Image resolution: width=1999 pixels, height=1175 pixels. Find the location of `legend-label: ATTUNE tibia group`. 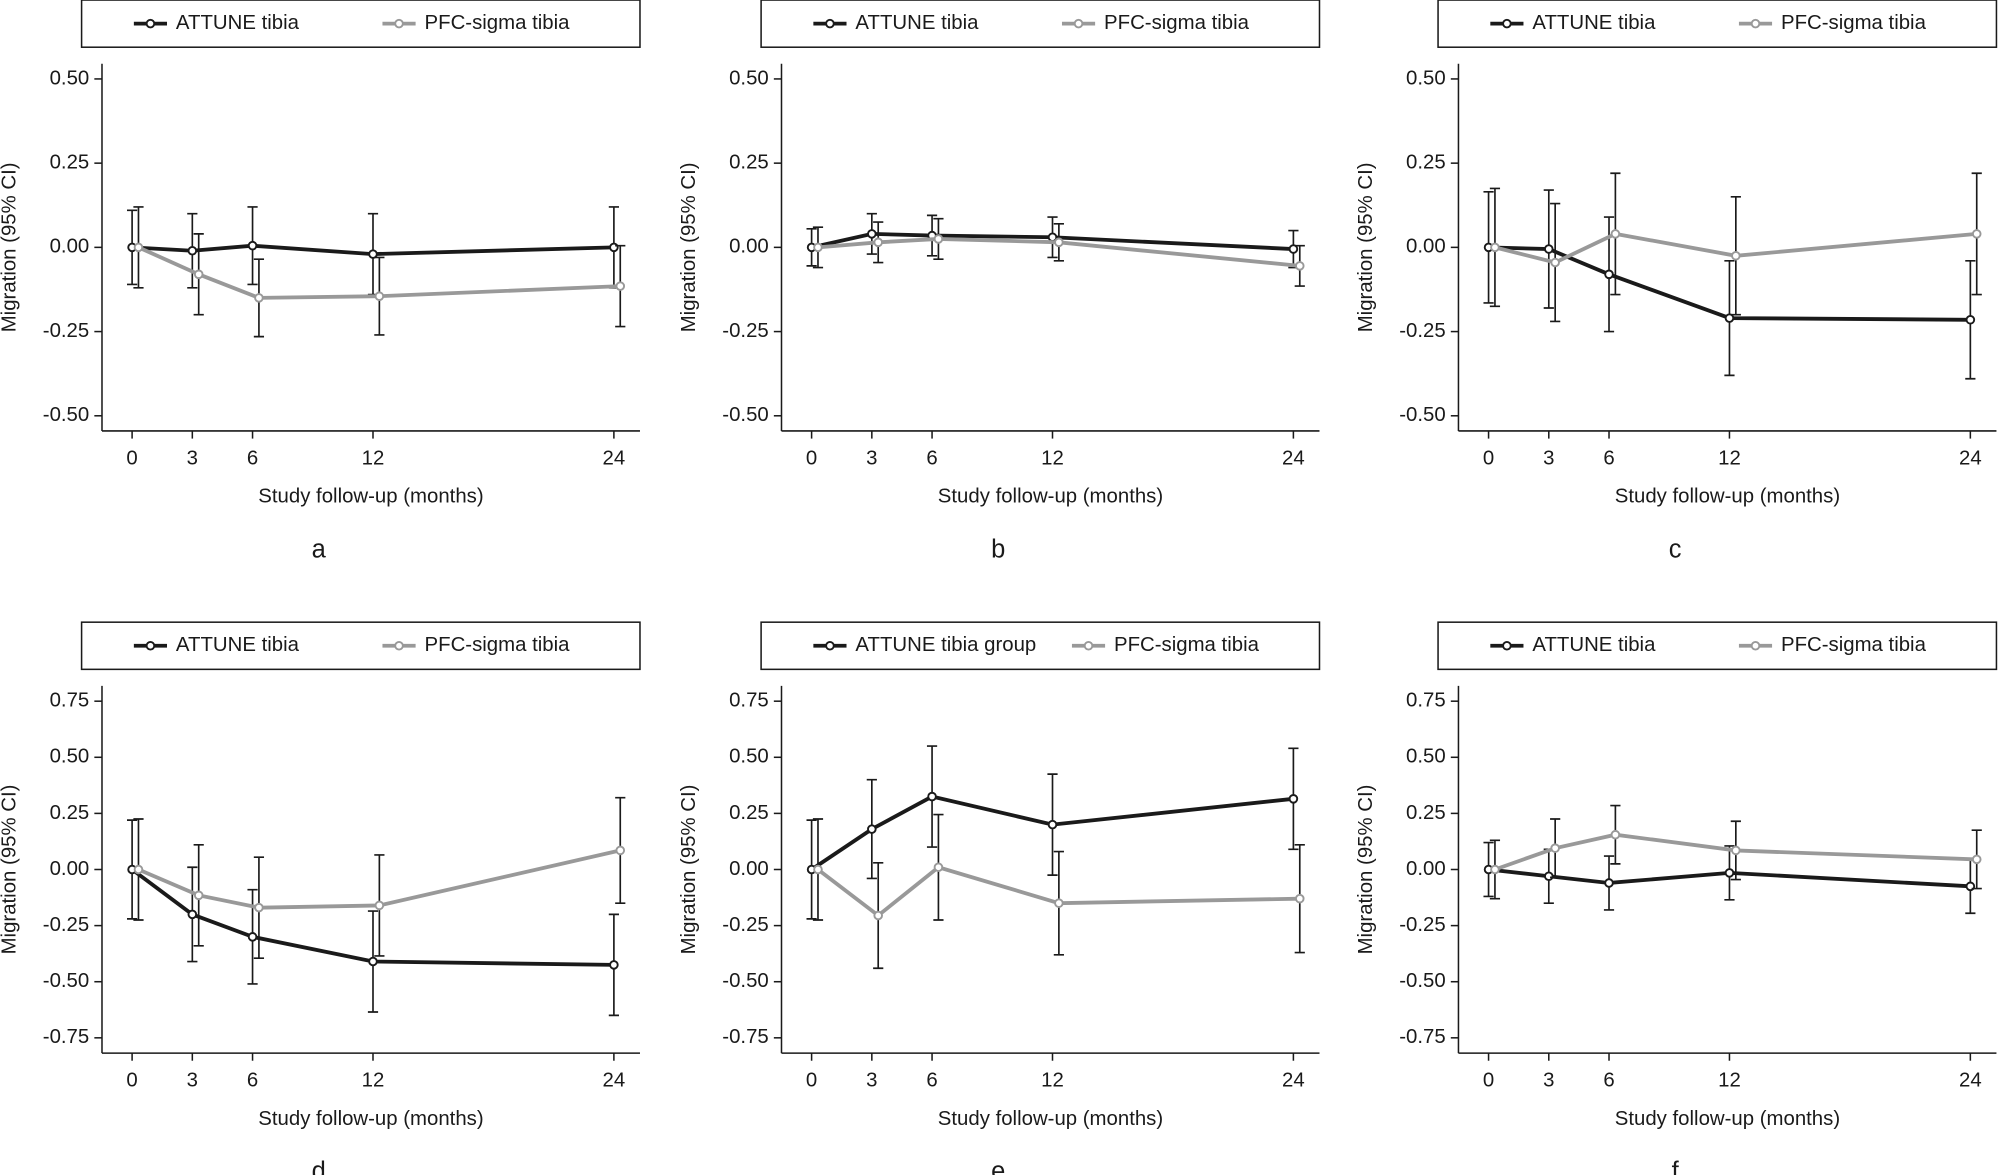

legend-label: ATTUNE tibia group is located at coordinates (945, 645).